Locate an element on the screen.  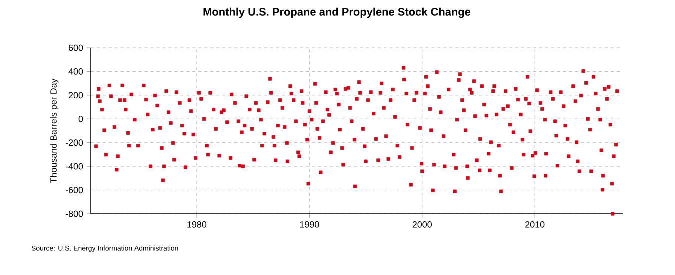
y-tick-label: -800 is located at coordinates (75, 214).